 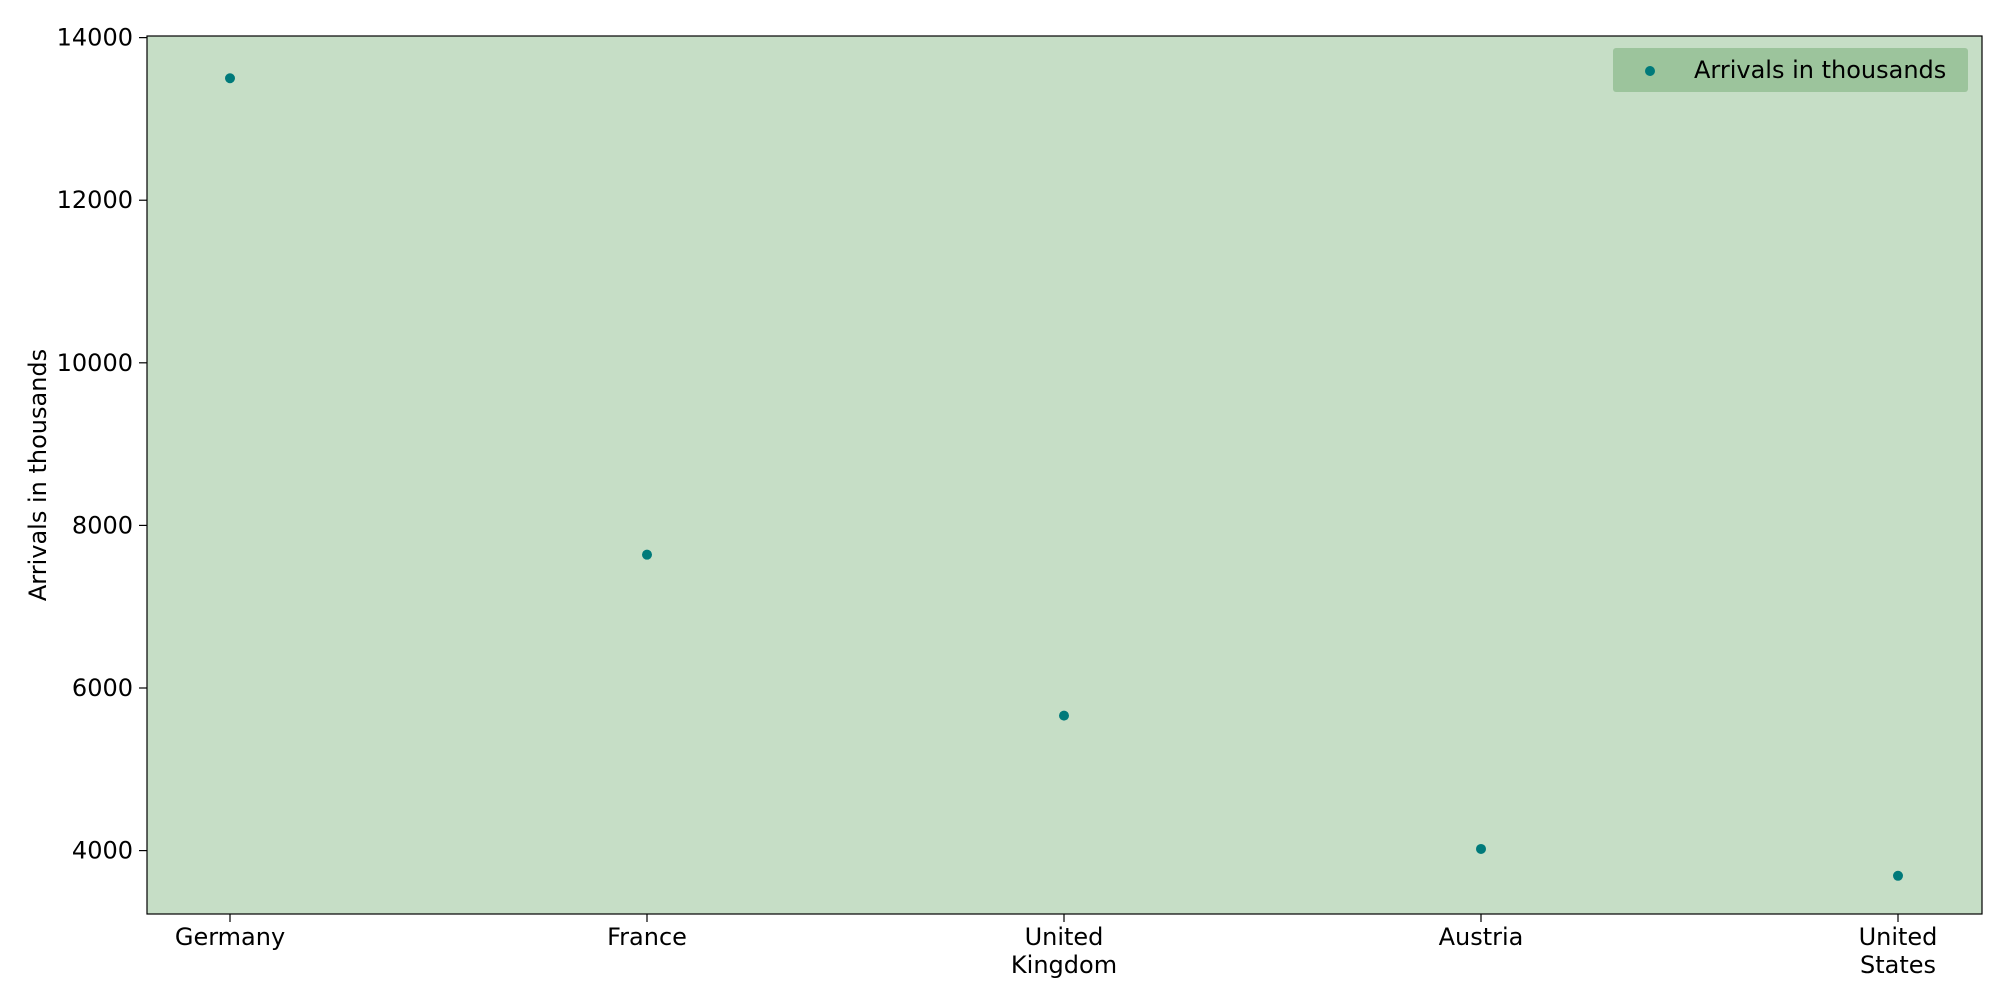 What do you see at coordinates (102, 851) in the screenshot?
I see `y-tick-label: 4000` at bounding box center [102, 851].